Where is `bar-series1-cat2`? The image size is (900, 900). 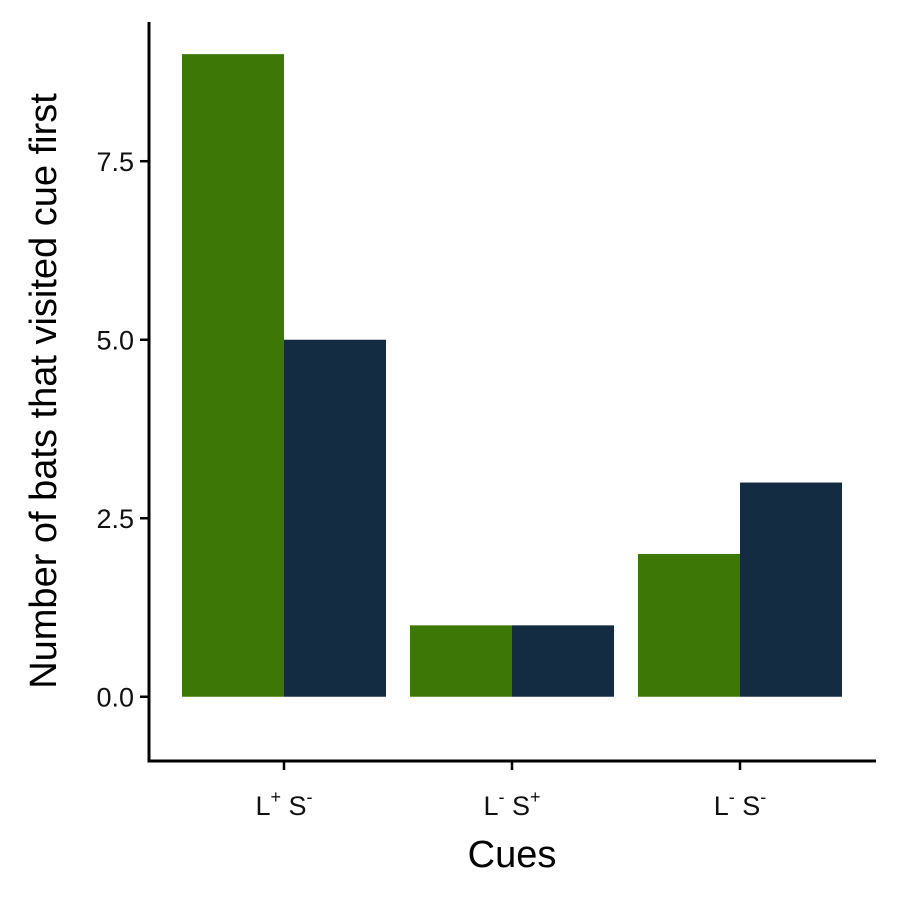 bar-series1-cat2 is located at coordinates (461, 661).